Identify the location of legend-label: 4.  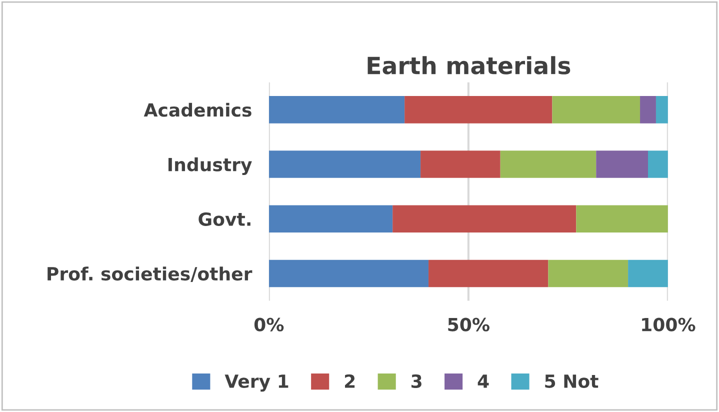
(483, 381).